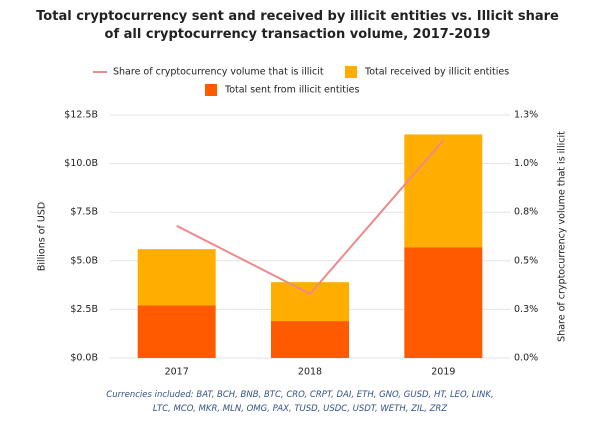  I want to click on y2-tick-label: 0.3%, so click(526, 309).